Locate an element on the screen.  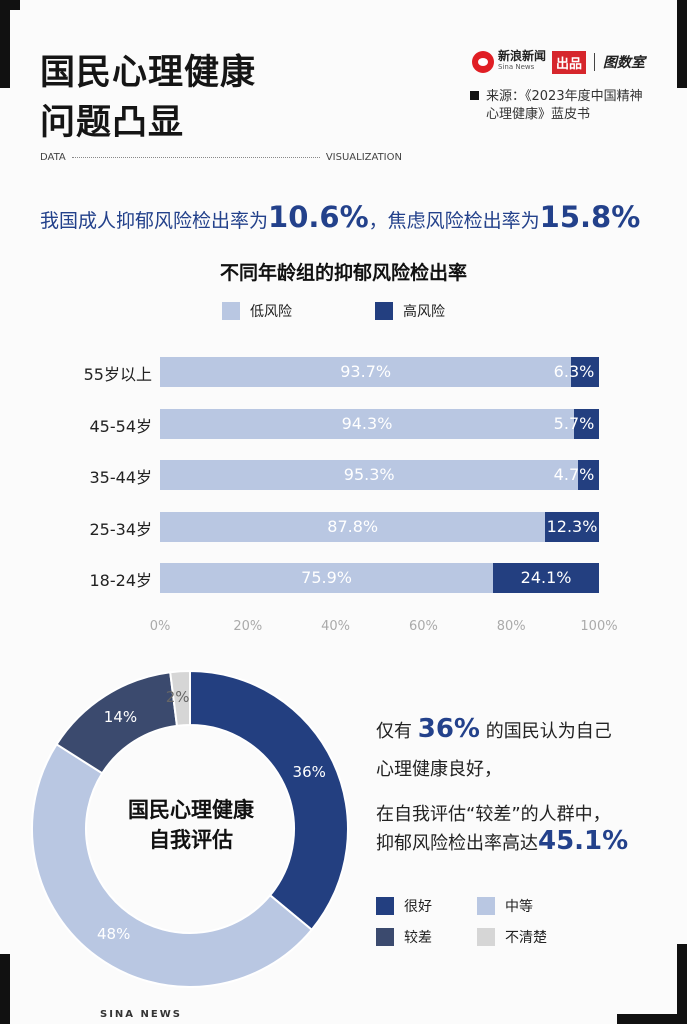
category-label: 18-24岁 is located at coordinates (121, 580).